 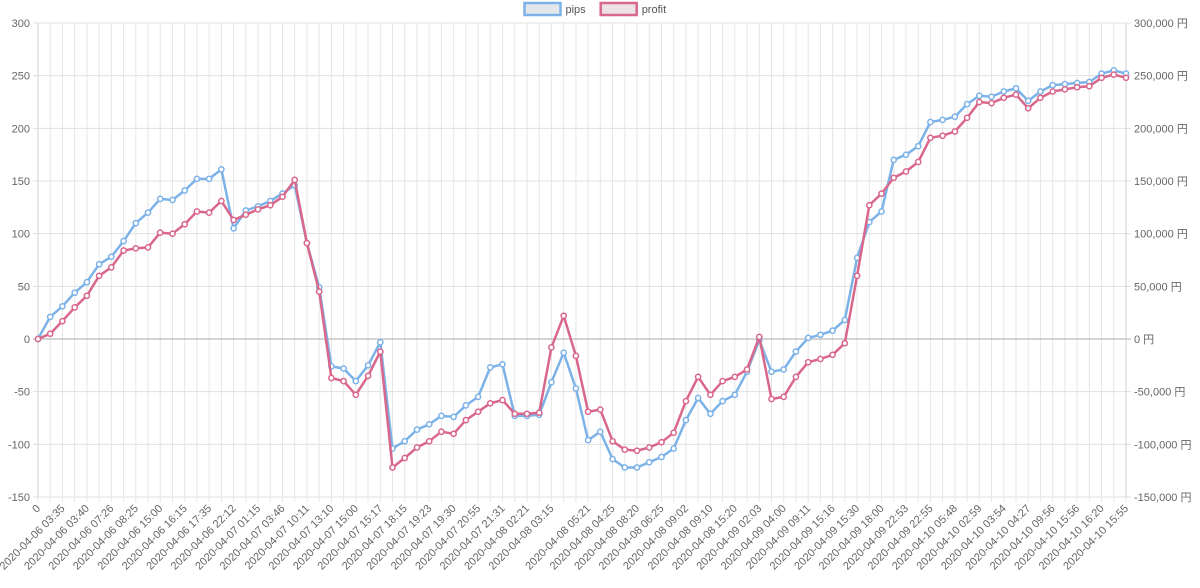 I want to click on y-right-tick-label: 300,000 円, so click(x=1161, y=24).